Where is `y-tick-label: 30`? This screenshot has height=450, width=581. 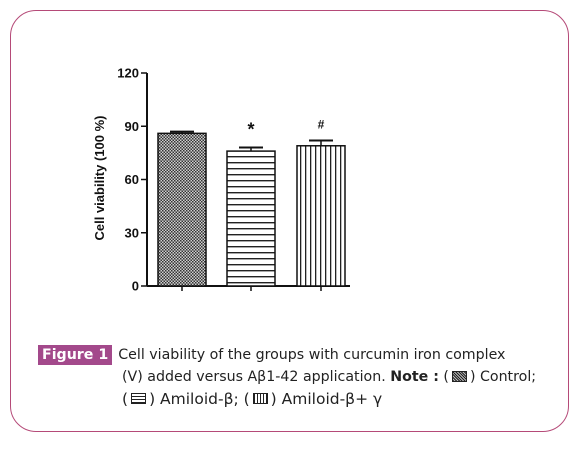
y-tick-label: 30 is located at coordinates (132, 232).